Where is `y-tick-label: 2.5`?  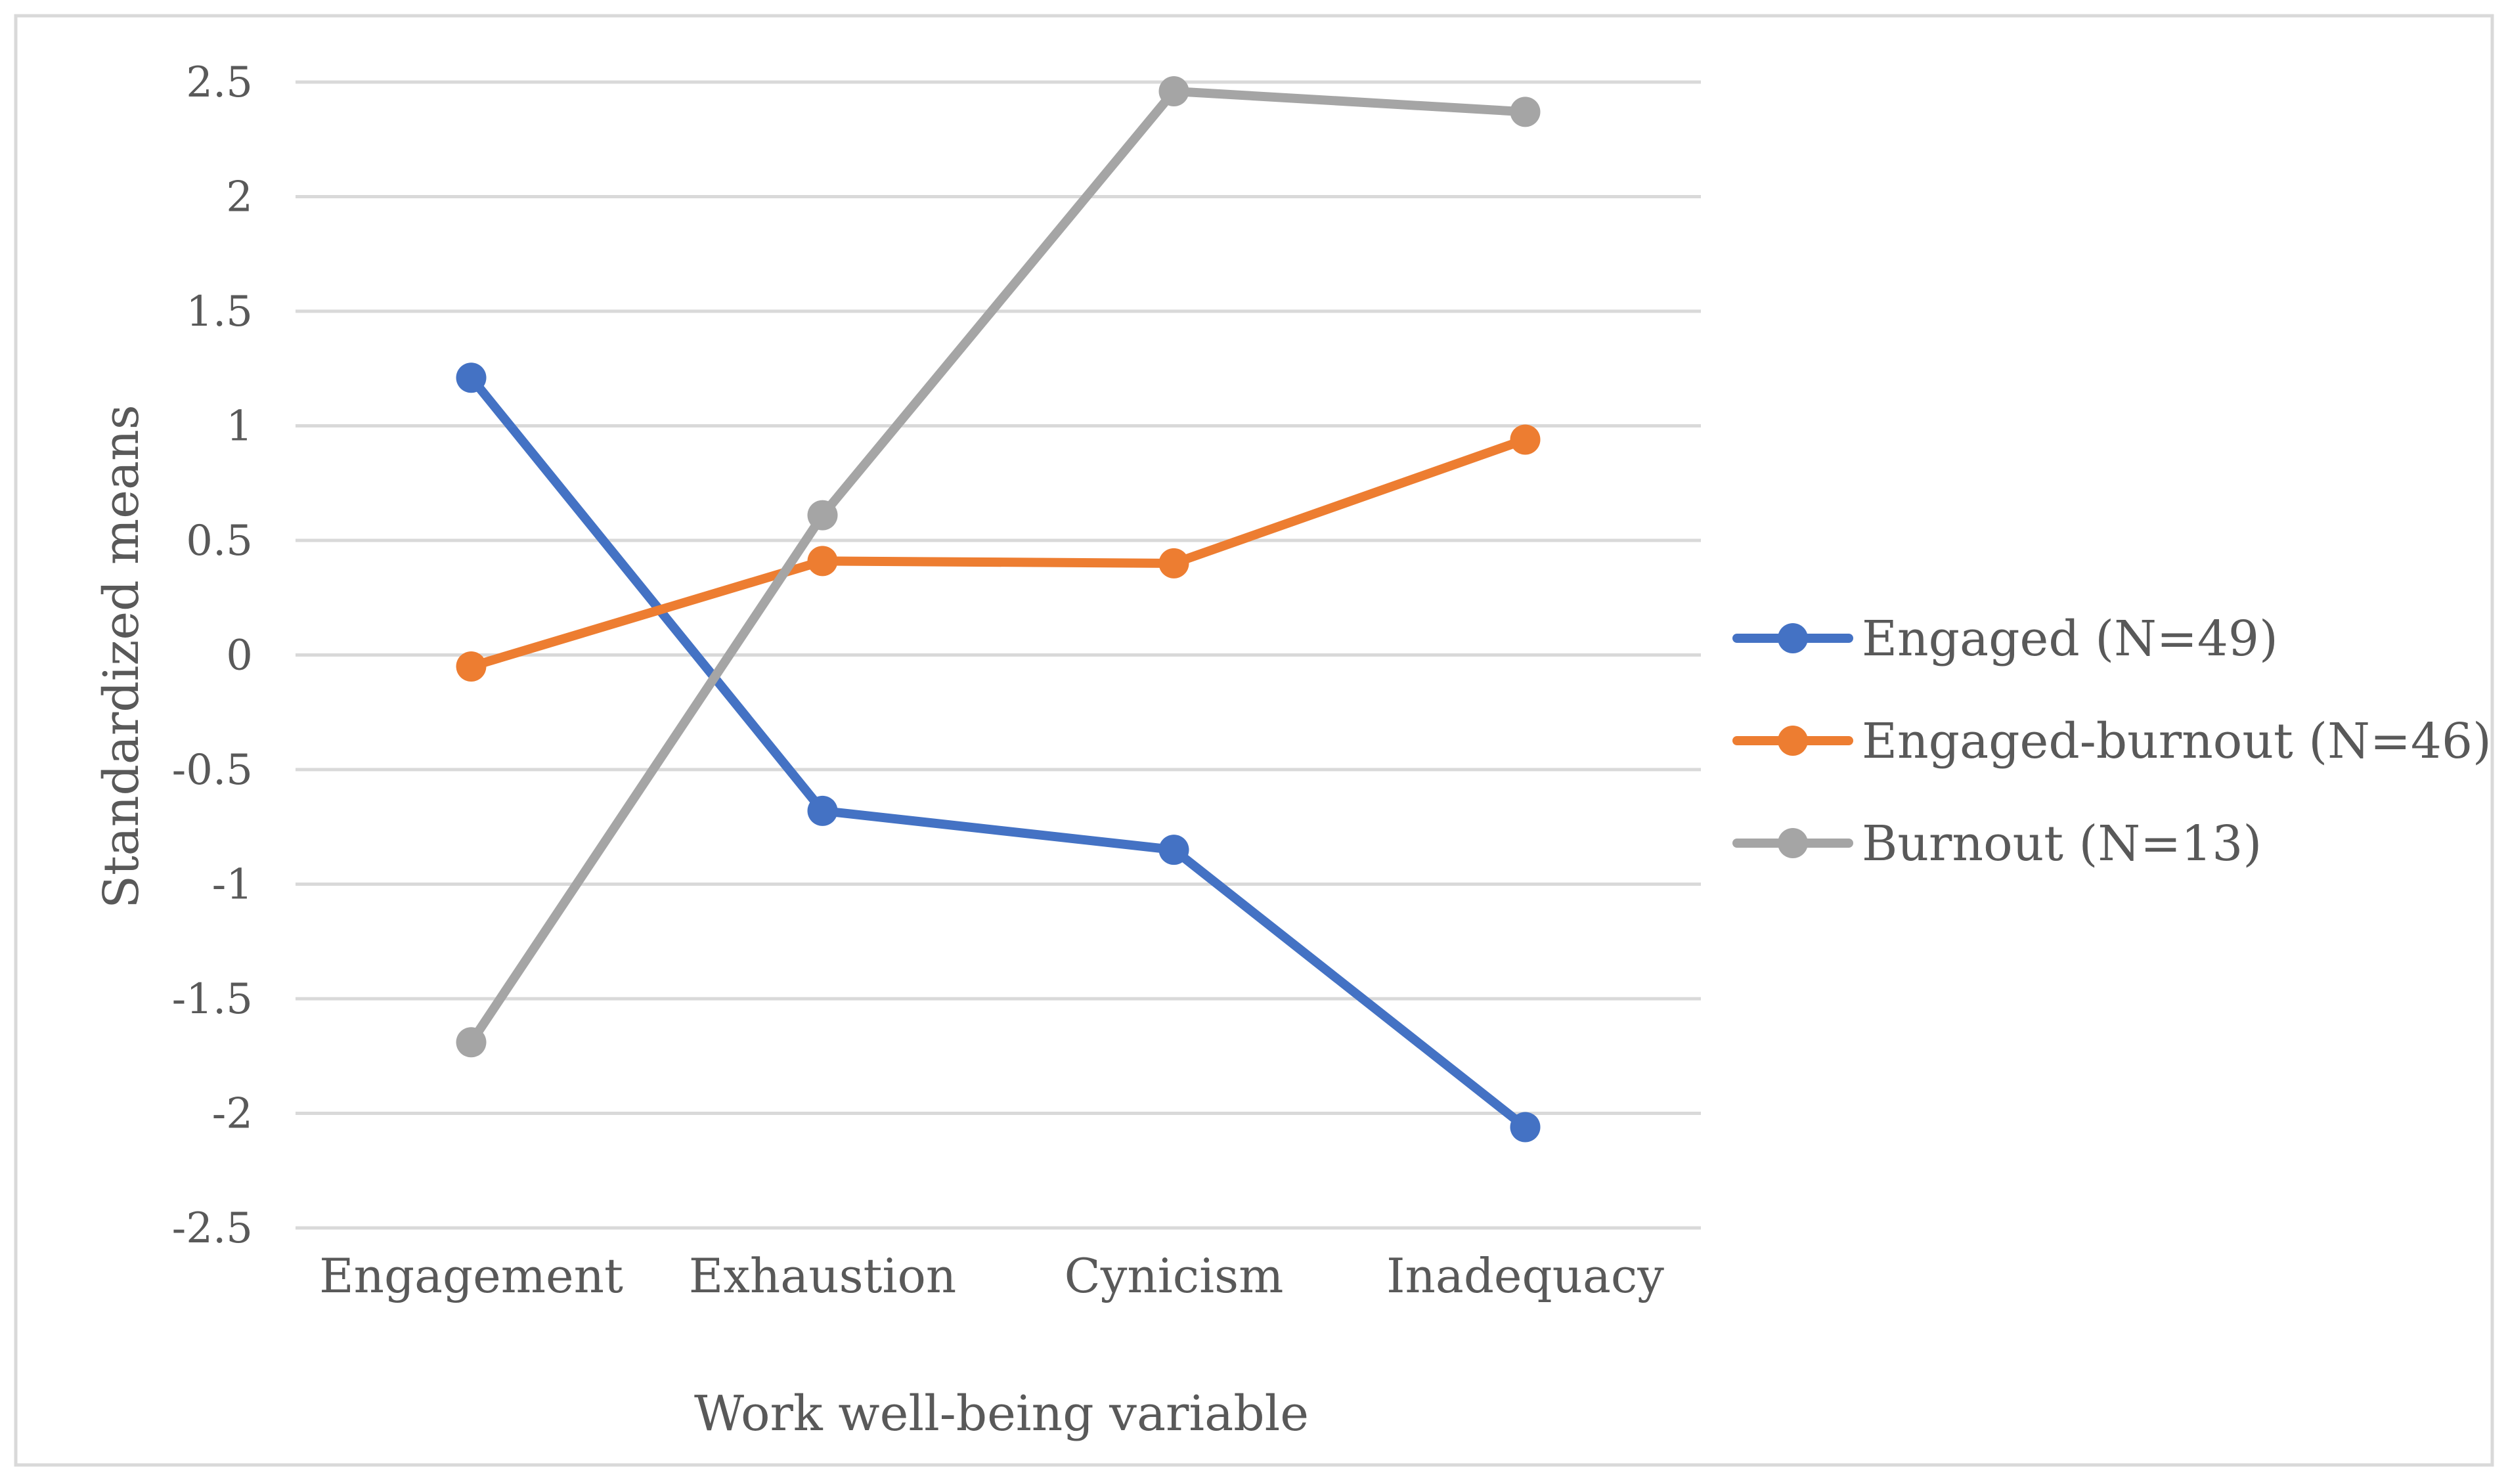
y-tick-label: 2.5 is located at coordinates (219, 82).